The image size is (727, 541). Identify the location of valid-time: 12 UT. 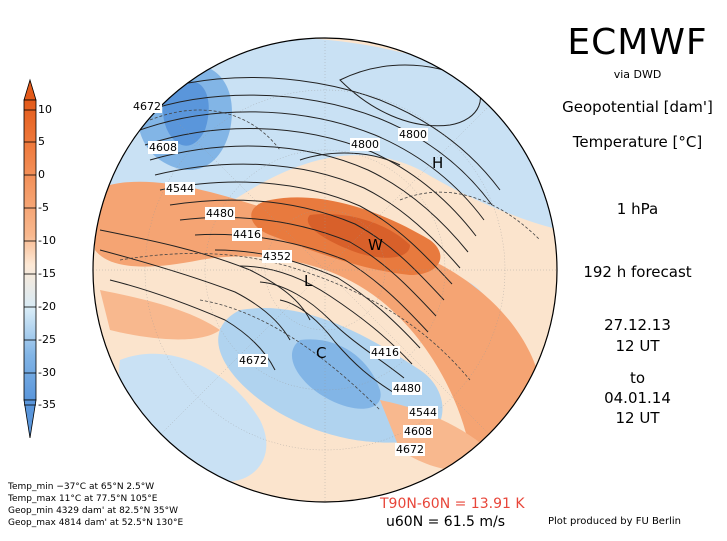
(637, 418).